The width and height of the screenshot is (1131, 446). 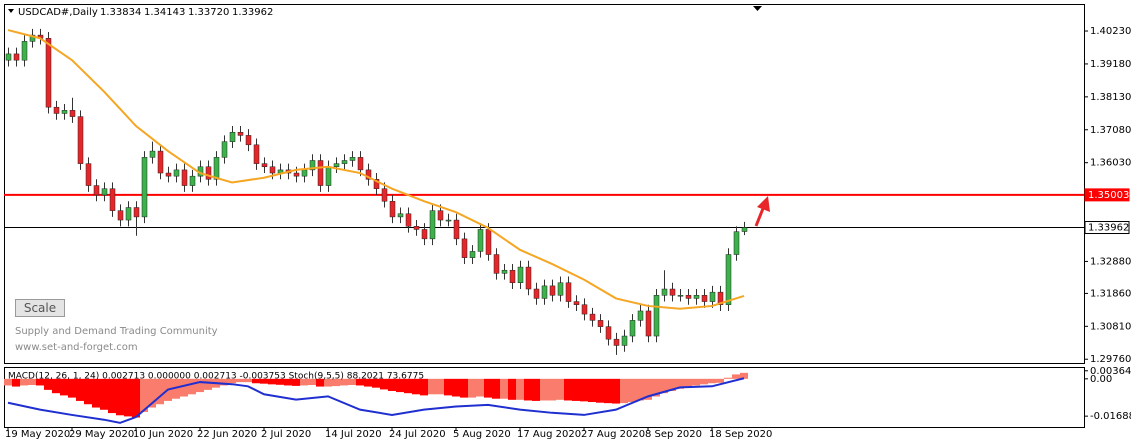 What do you see at coordinates (208, 12) in the screenshot?
I see `low-value: 1.33720` at bounding box center [208, 12].